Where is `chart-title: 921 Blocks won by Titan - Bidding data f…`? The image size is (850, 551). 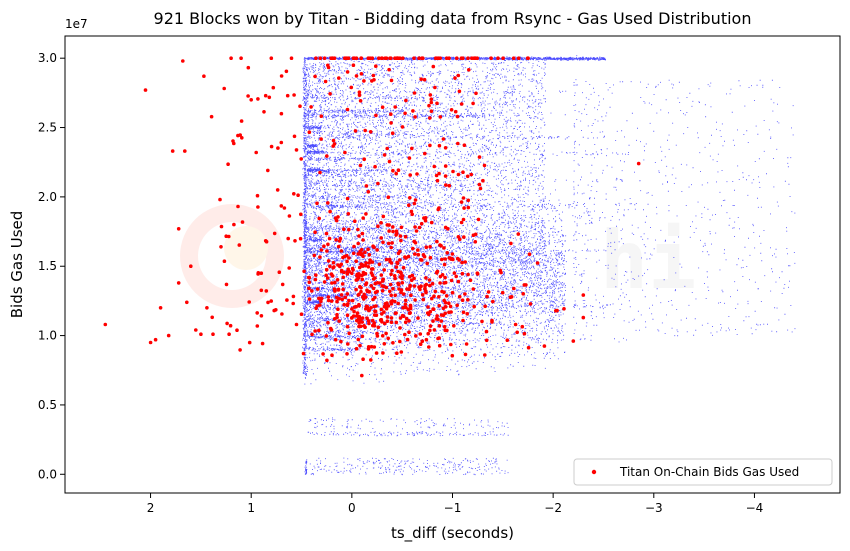
chart-title: 921 Blocks won by Titan - Bidding data f… is located at coordinates (453, 18).